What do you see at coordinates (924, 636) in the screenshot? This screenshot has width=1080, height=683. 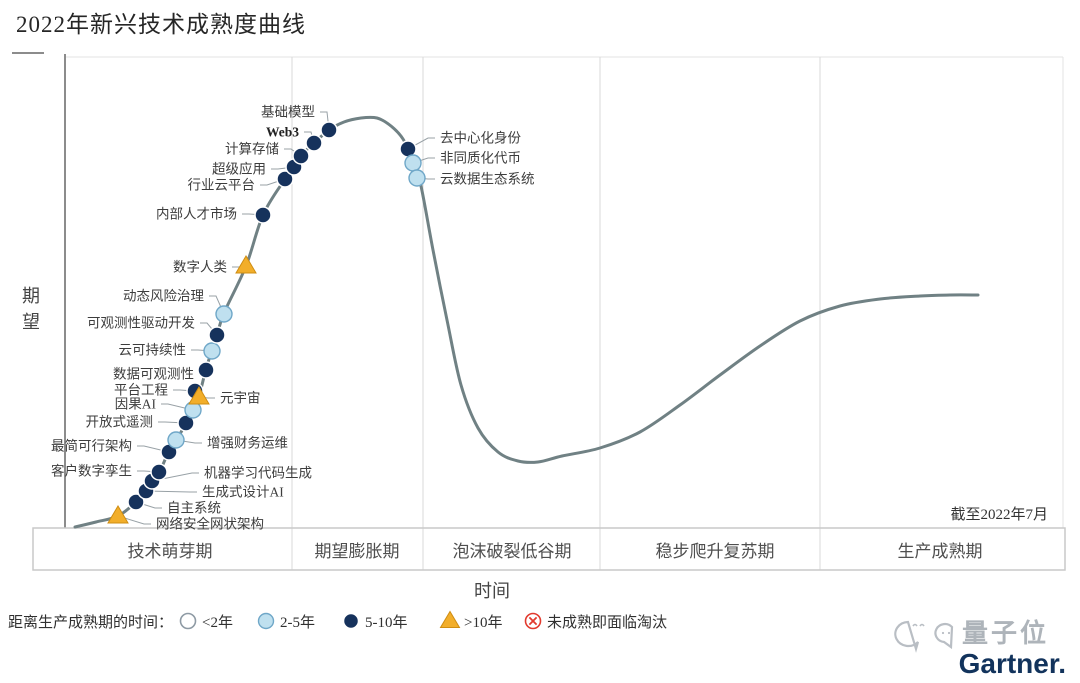 I see `qbitai-logo-icon` at bounding box center [924, 636].